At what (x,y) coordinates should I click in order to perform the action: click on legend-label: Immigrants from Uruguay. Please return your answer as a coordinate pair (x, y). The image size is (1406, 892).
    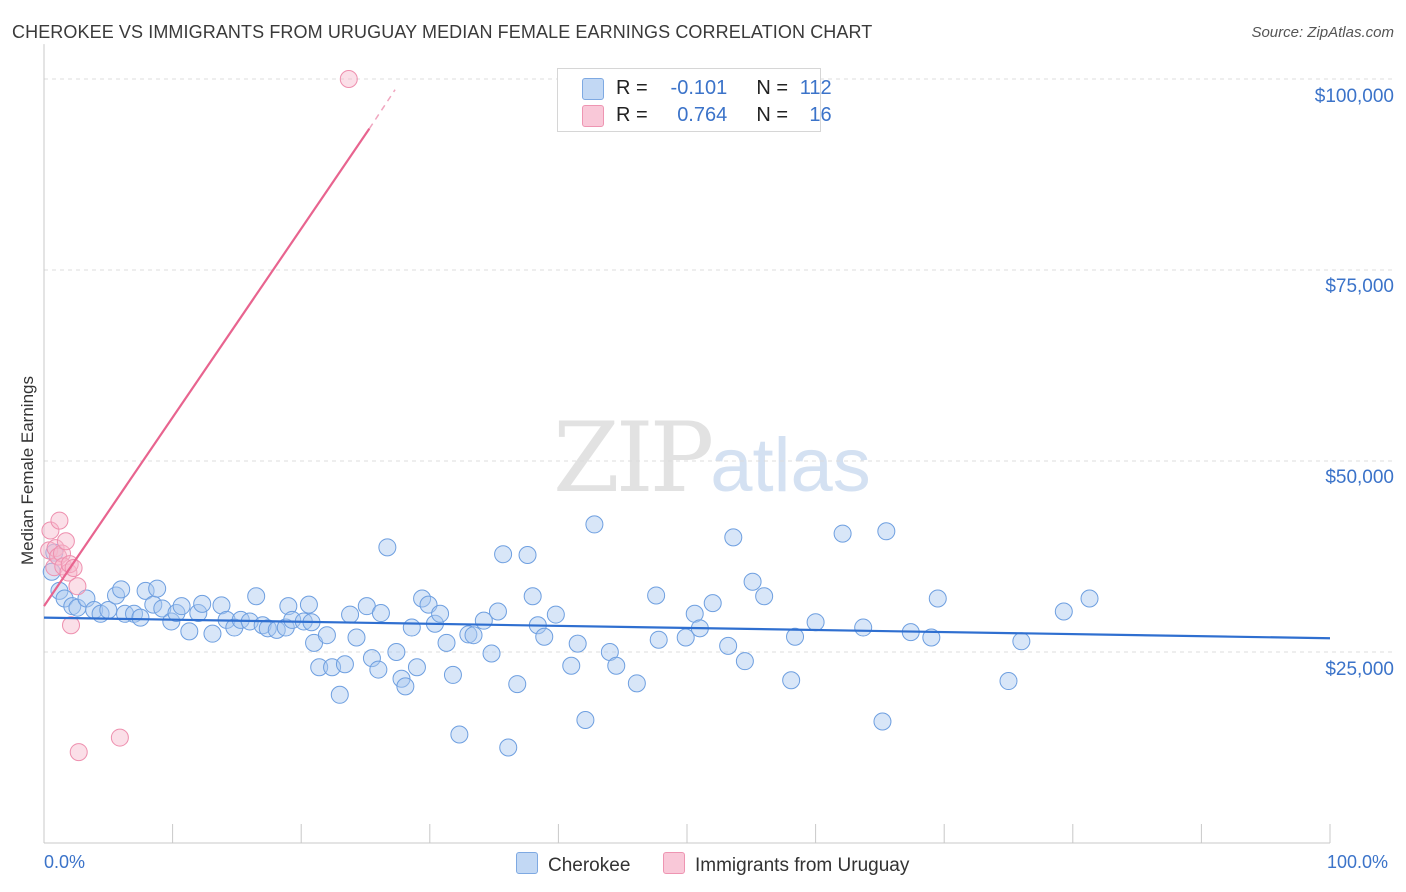
    Looking at the image, I should click on (802, 865).